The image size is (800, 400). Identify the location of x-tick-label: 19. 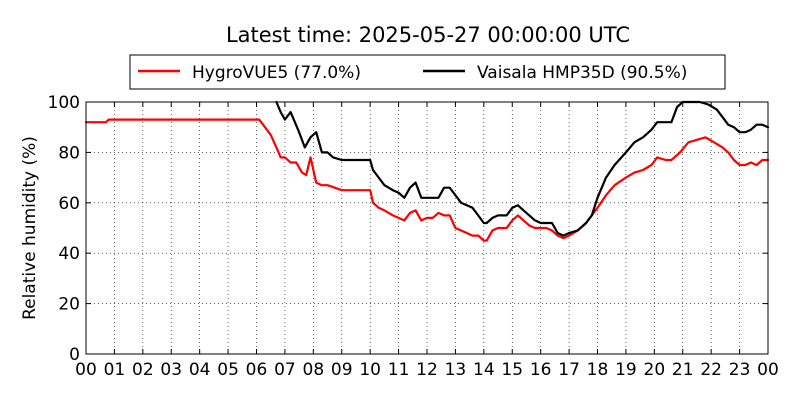
(626, 370).